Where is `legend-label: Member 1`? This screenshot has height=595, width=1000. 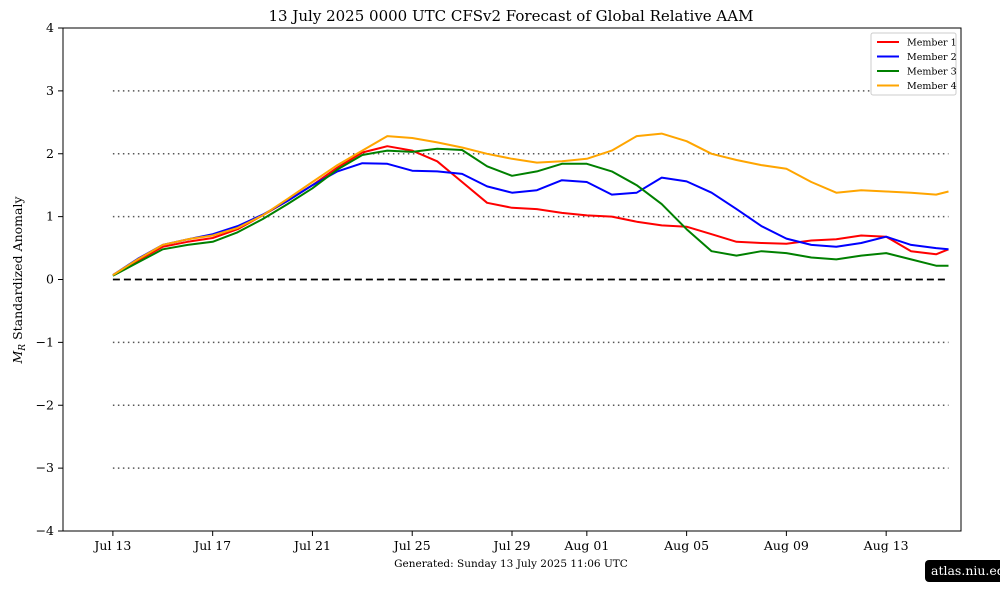
legend-label: Member 1 is located at coordinates (932, 43).